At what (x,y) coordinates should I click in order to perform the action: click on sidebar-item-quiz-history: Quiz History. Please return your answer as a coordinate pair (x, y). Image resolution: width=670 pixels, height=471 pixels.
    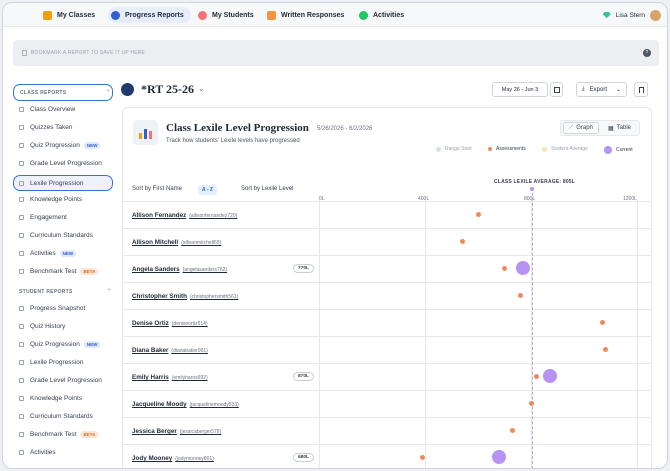
    Looking at the image, I should click on (42, 326).